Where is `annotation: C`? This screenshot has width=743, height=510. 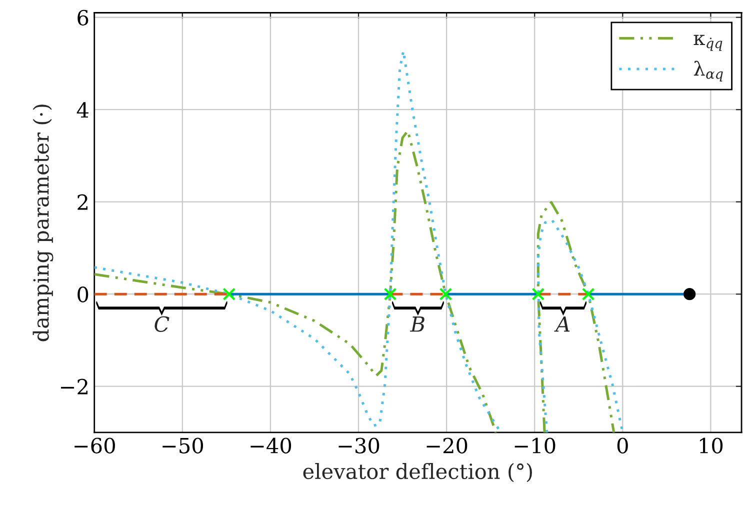 annotation: C is located at coordinates (162, 324).